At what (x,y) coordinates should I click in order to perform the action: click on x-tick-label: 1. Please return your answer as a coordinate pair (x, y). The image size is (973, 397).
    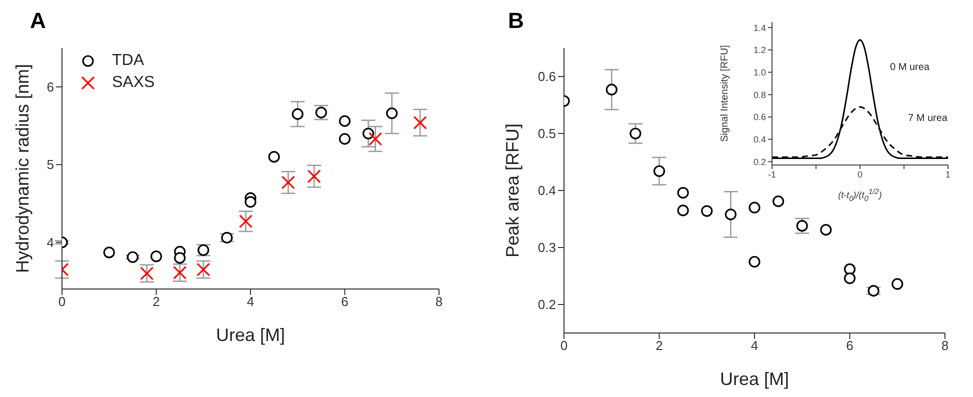
    Looking at the image, I should click on (948, 174).